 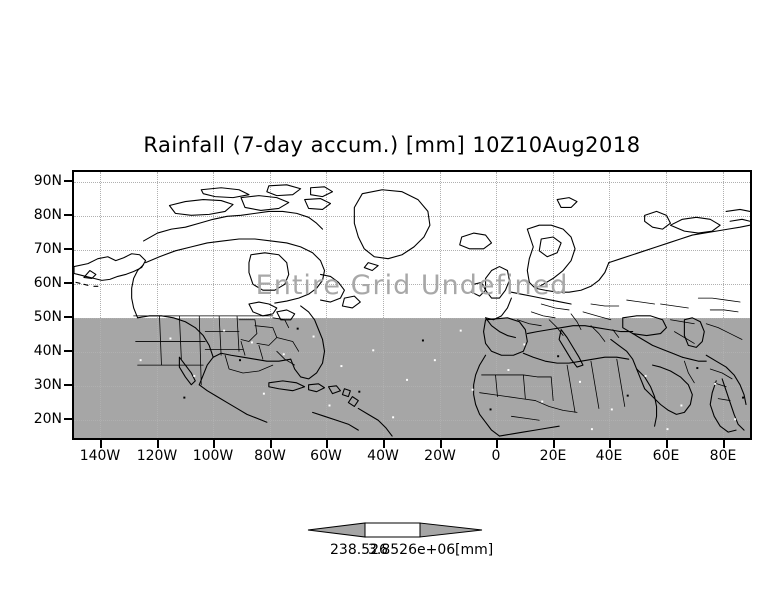 I want to click on x-tick-label-100w: 100W, so click(x=213, y=456).